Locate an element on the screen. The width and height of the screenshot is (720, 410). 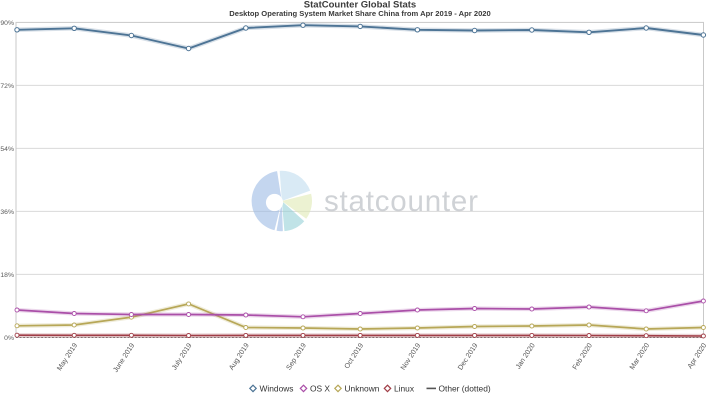
svg-text: Other (dotted) is located at coordinates (465, 388).